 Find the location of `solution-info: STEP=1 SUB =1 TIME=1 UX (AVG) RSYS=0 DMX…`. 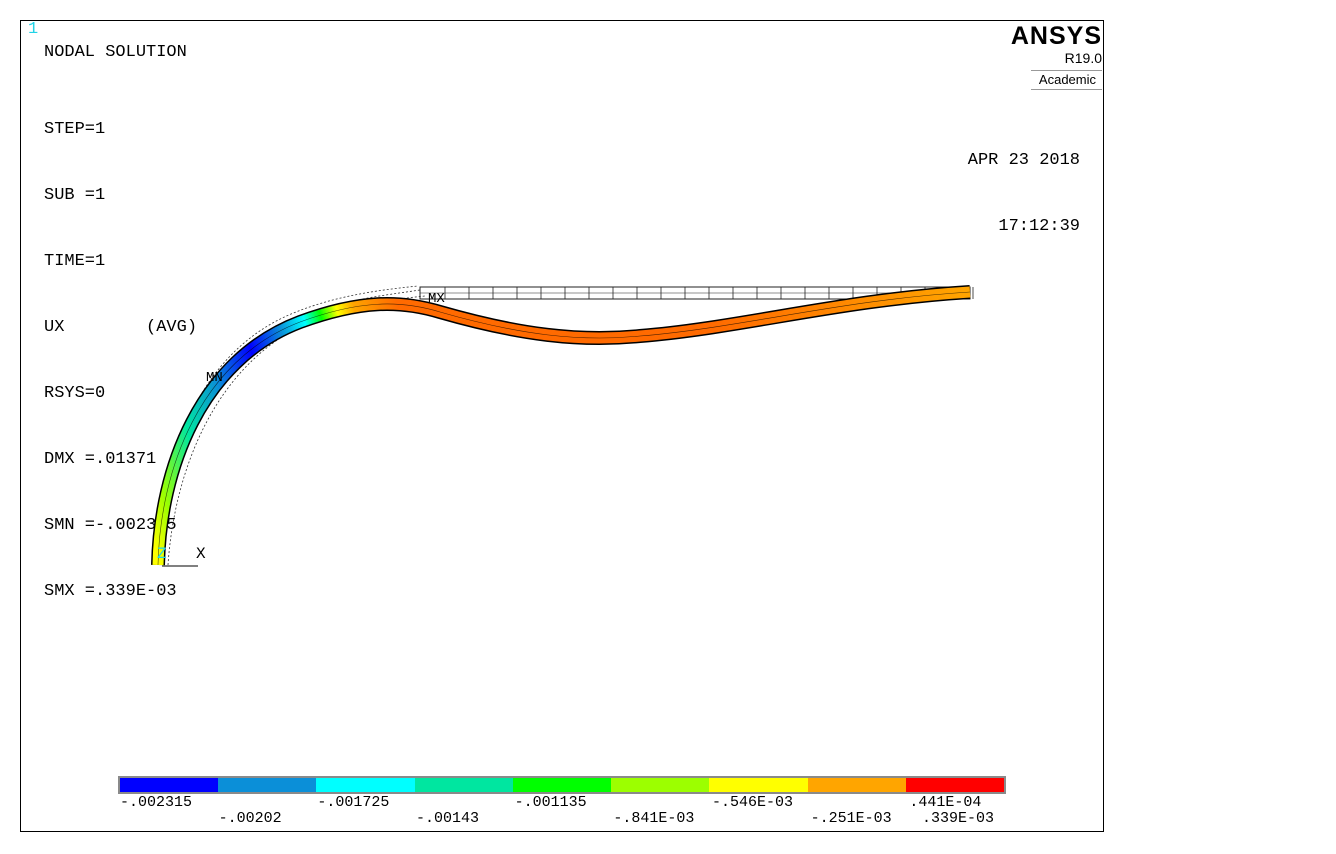

solution-info: STEP=1 SUB =1 TIME=1 UX (AVG) RSYS=0 DMX… is located at coordinates (120, 350).